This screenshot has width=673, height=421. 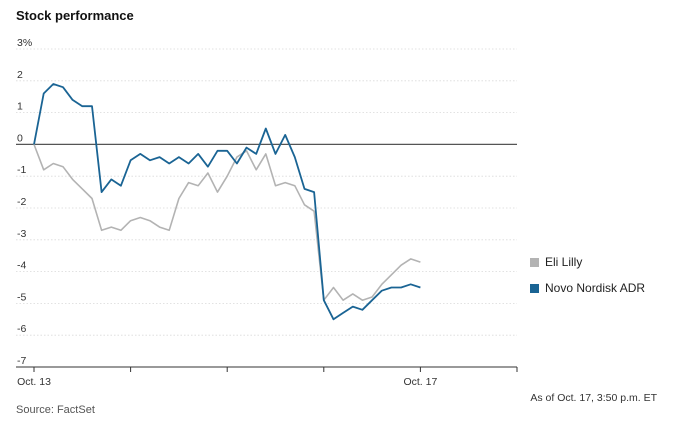 What do you see at coordinates (20, 138) in the screenshot?
I see `y-tick-label: 0` at bounding box center [20, 138].